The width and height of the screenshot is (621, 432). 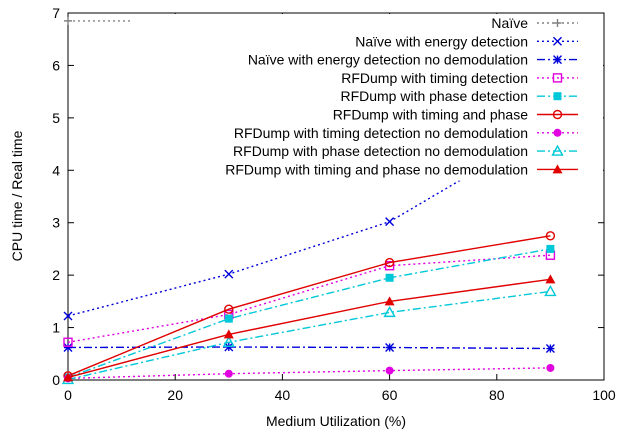 What do you see at coordinates (56, 223) in the screenshot?
I see `y-tick-label: 3` at bounding box center [56, 223].